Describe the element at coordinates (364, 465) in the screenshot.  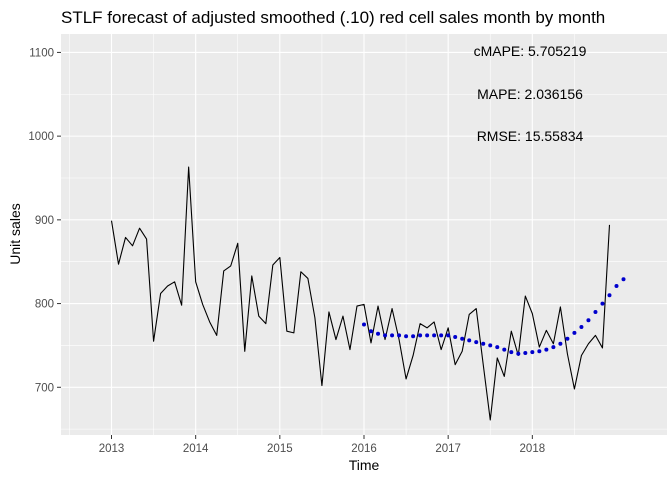
I see `x-axis-title: Time` at that location.